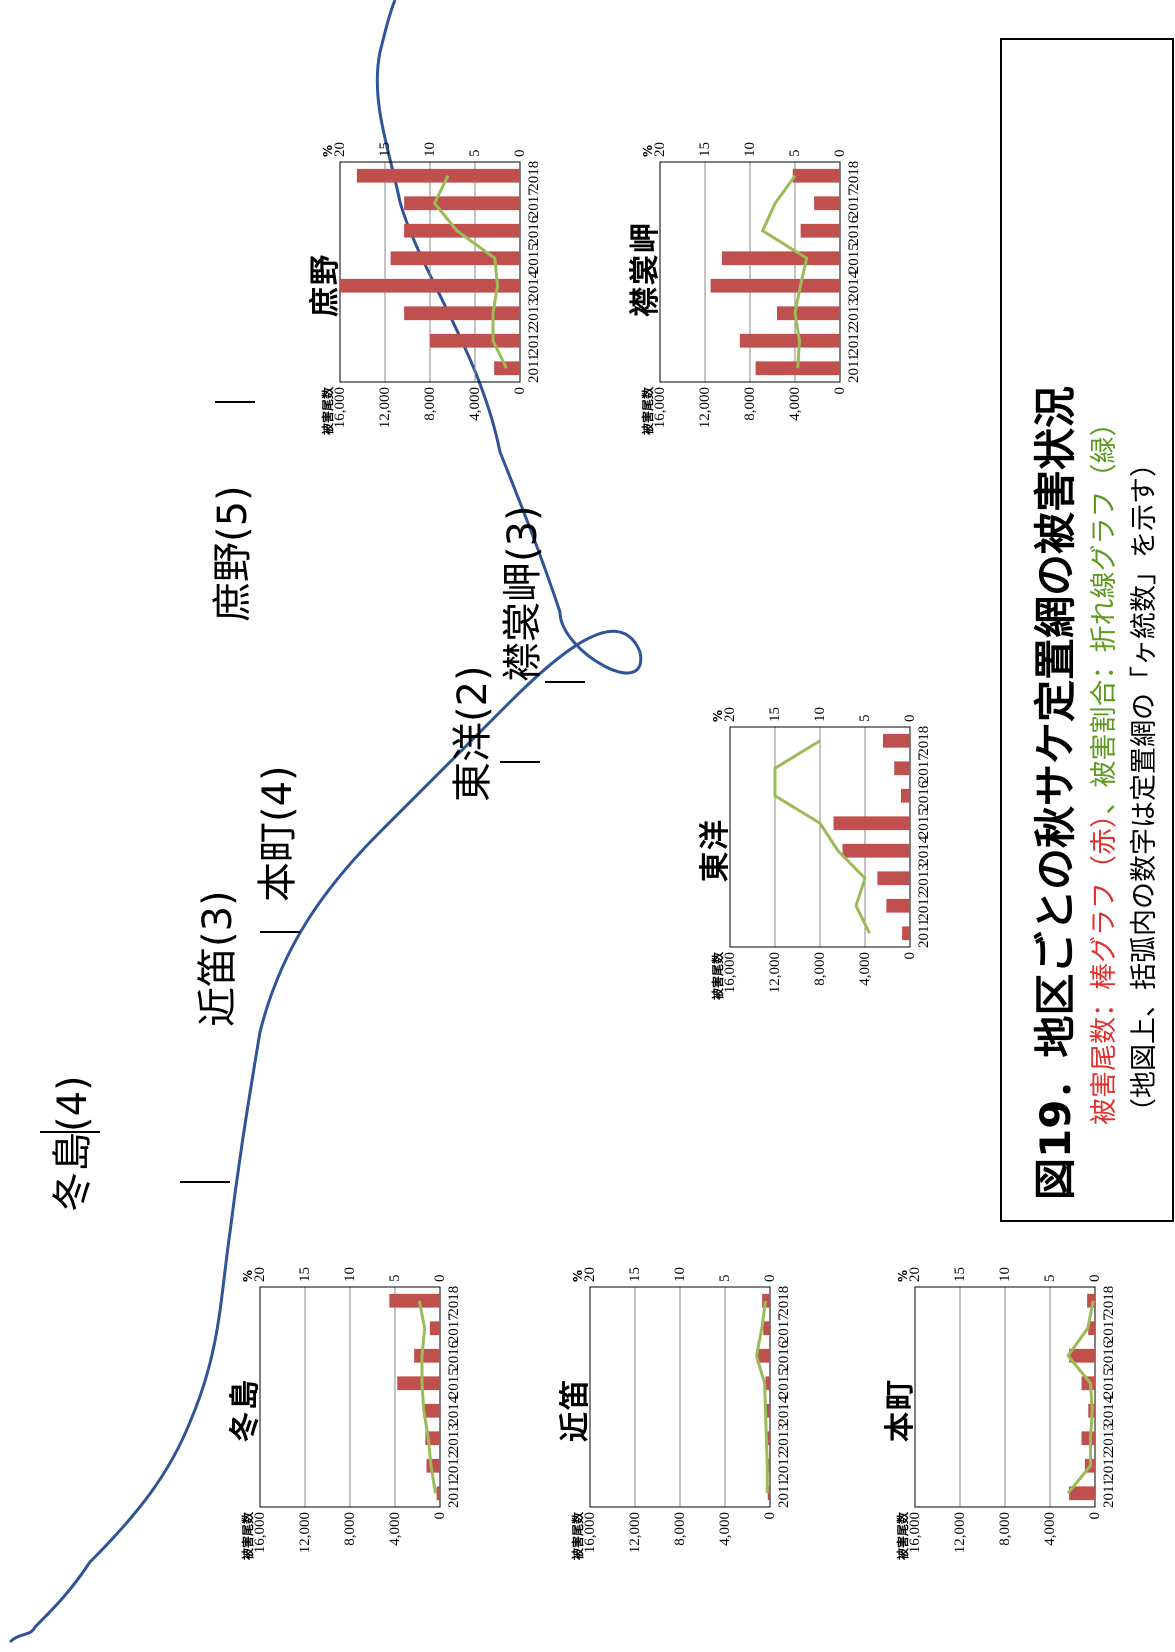  What do you see at coordinates (473, 733) in the screenshot?
I see `map-label-toyo: 東洋(2)` at bounding box center [473, 733].